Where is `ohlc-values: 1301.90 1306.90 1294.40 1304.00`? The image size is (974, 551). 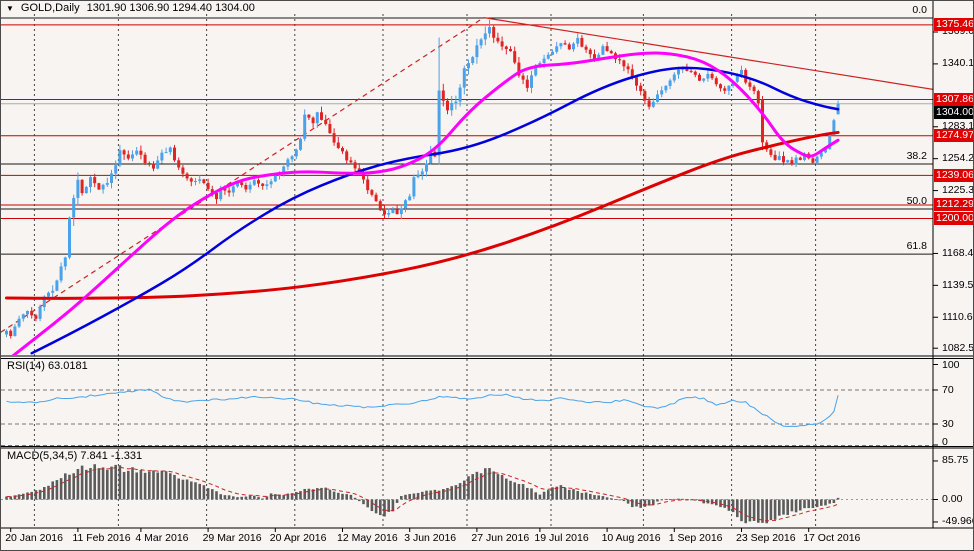 ohlc-values: 1301.90 1306.90 1294.40 1304.00 is located at coordinates (170, 8).